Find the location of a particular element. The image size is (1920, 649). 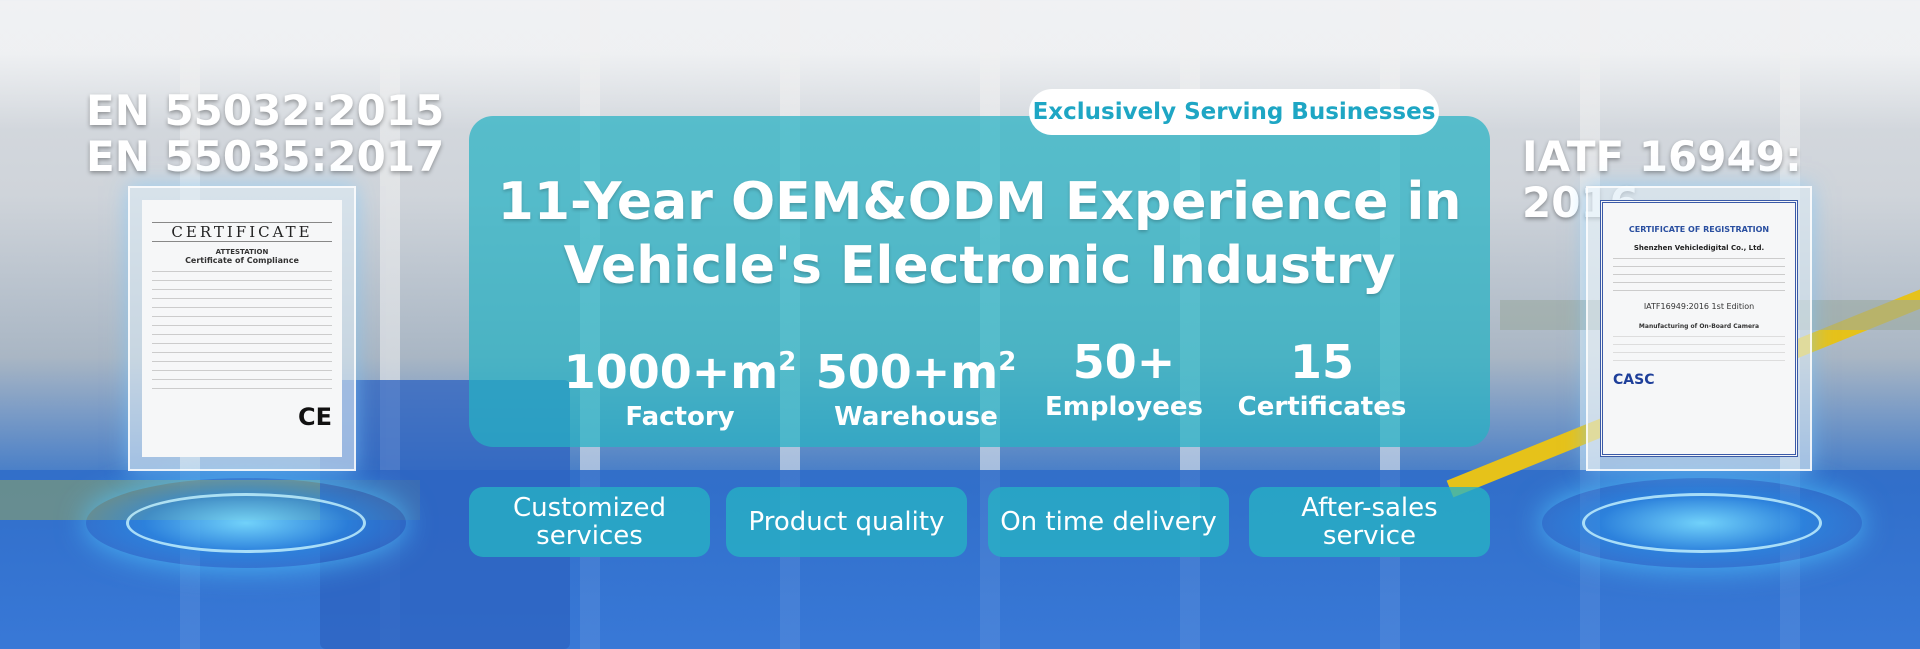

certificate-subheading: ATTESTATION is located at coordinates (242, 252).